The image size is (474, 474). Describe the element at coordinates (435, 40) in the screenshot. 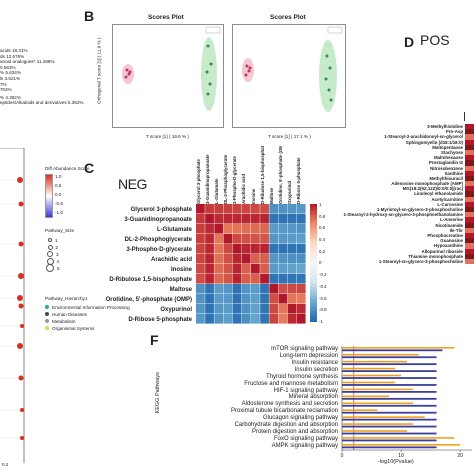

I see `panel-d-pos-tag: POS` at that location.